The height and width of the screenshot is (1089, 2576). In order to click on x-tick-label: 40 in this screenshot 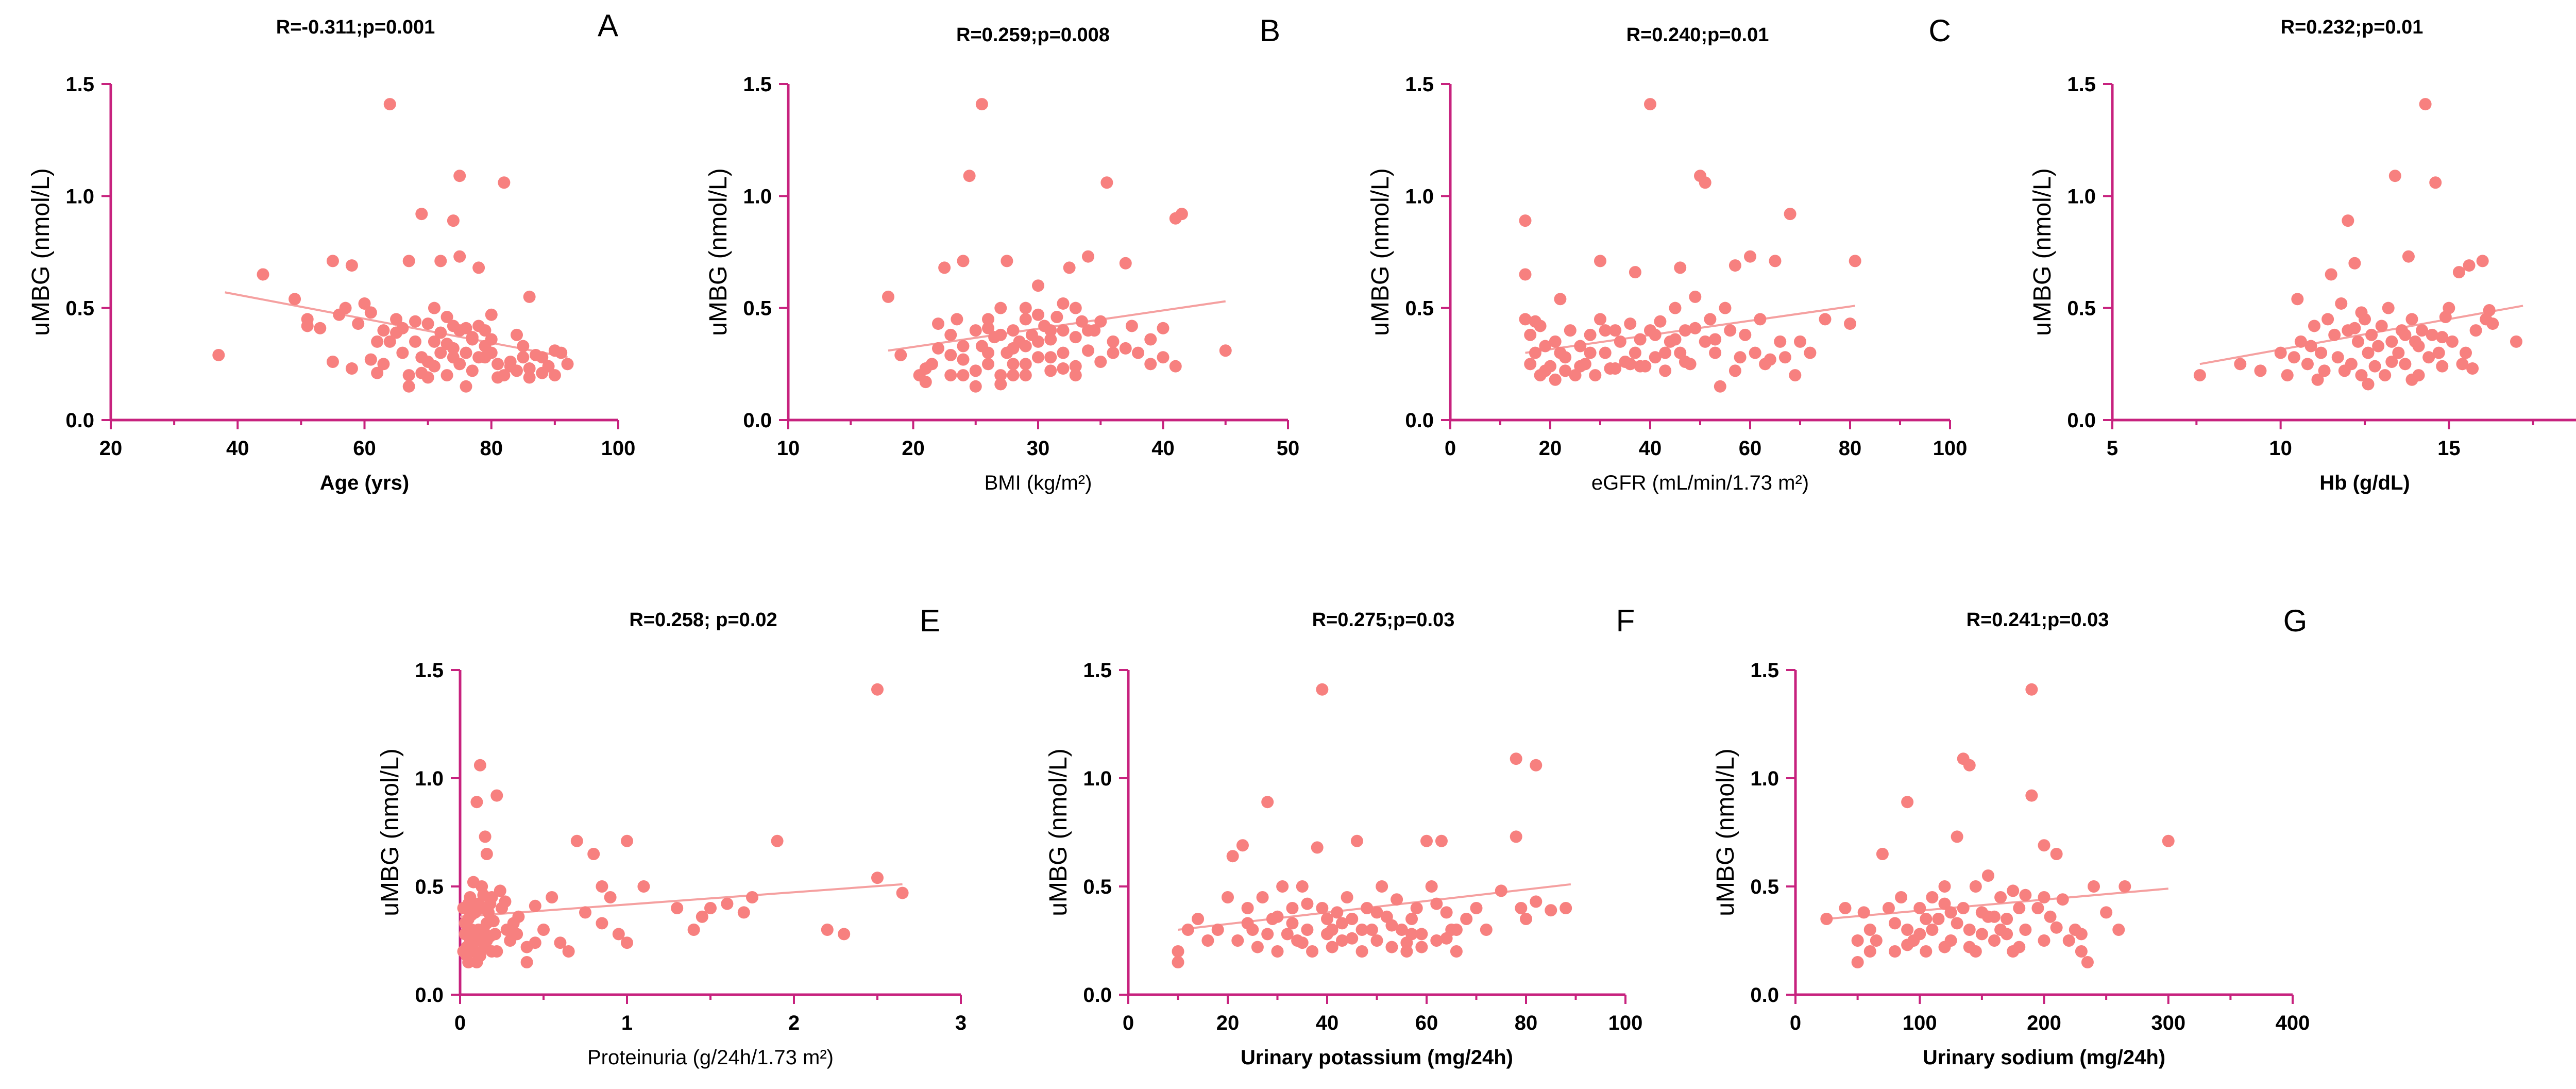, I will do `click(1163, 448)`.